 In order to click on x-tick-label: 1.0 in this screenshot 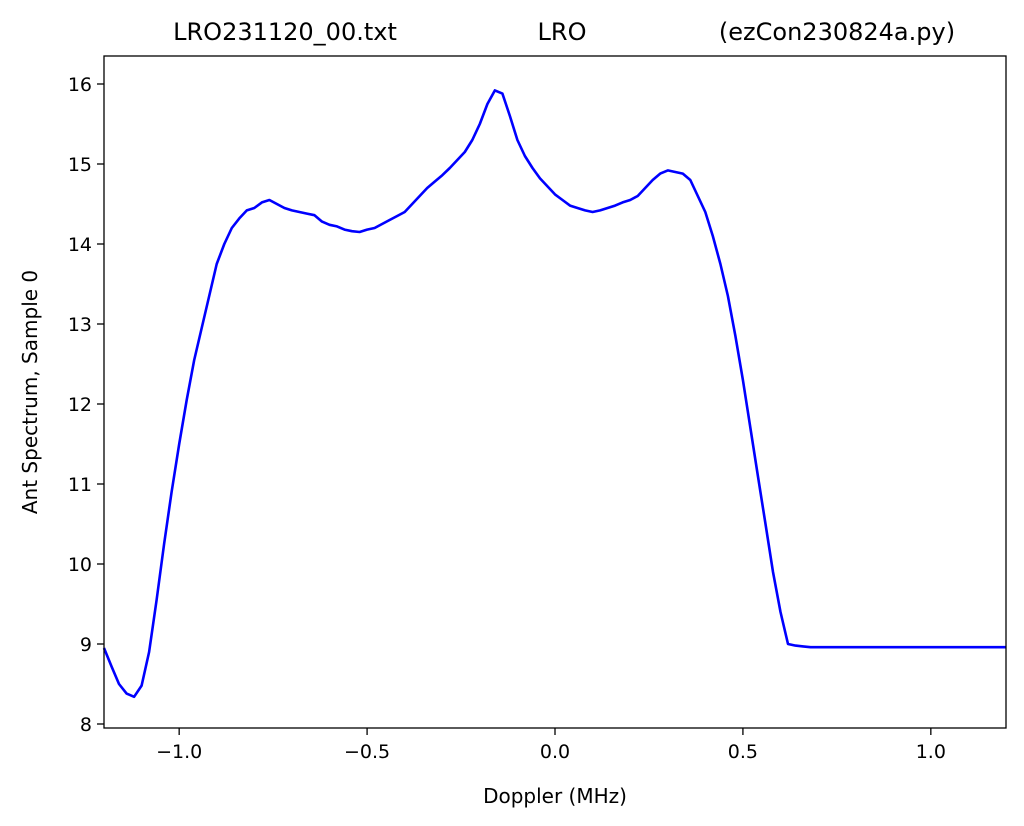, I will do `click(931, 752)`.